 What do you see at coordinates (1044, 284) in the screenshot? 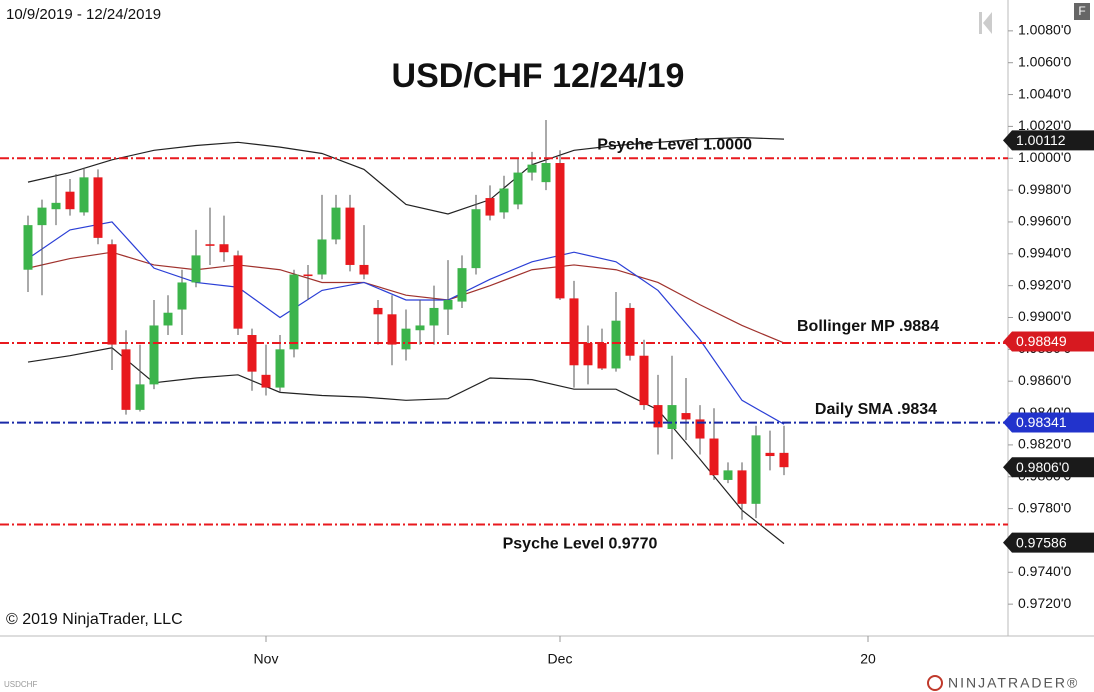
I see `y-tick-label: 0.9920'0` at bounding box center [1044, 284].